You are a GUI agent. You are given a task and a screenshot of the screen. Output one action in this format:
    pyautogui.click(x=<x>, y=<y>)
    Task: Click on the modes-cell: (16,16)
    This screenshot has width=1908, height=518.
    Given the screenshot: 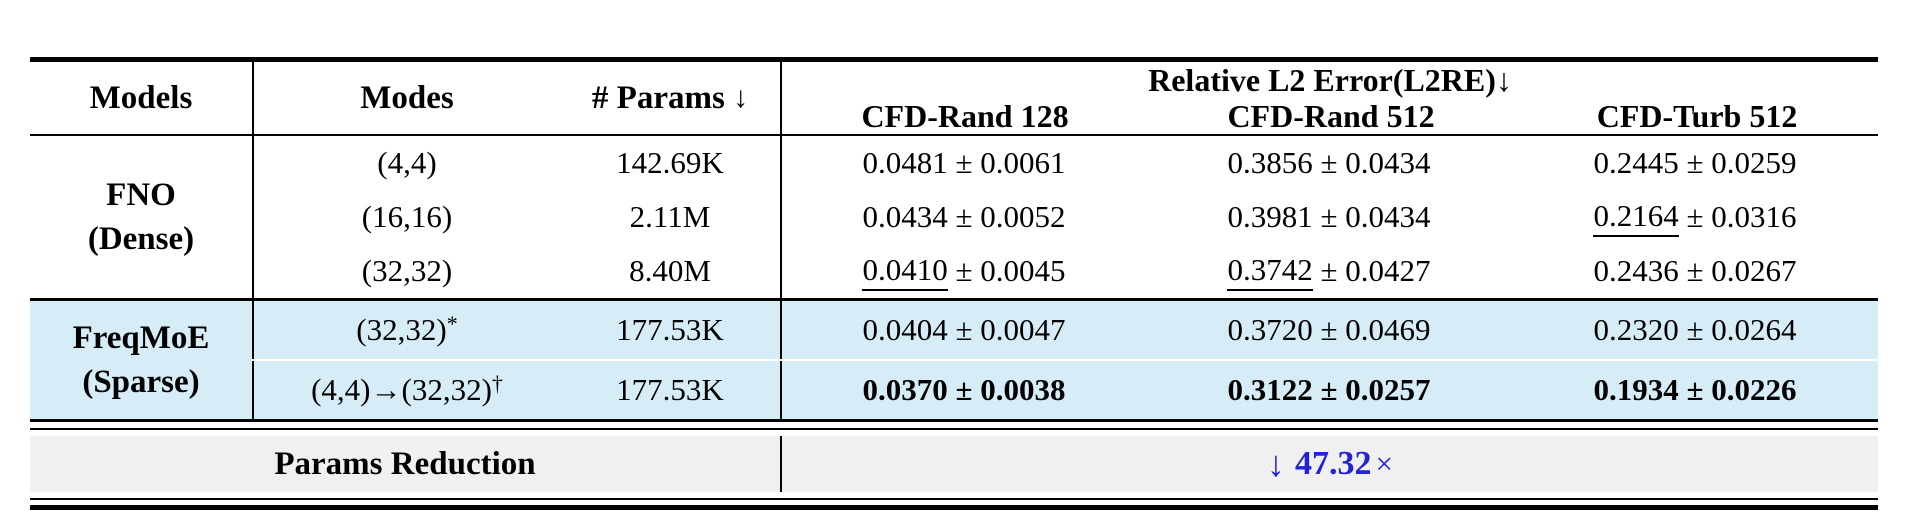 What is the action you would take?
    pyautogui.click(x=406, y=217)
    